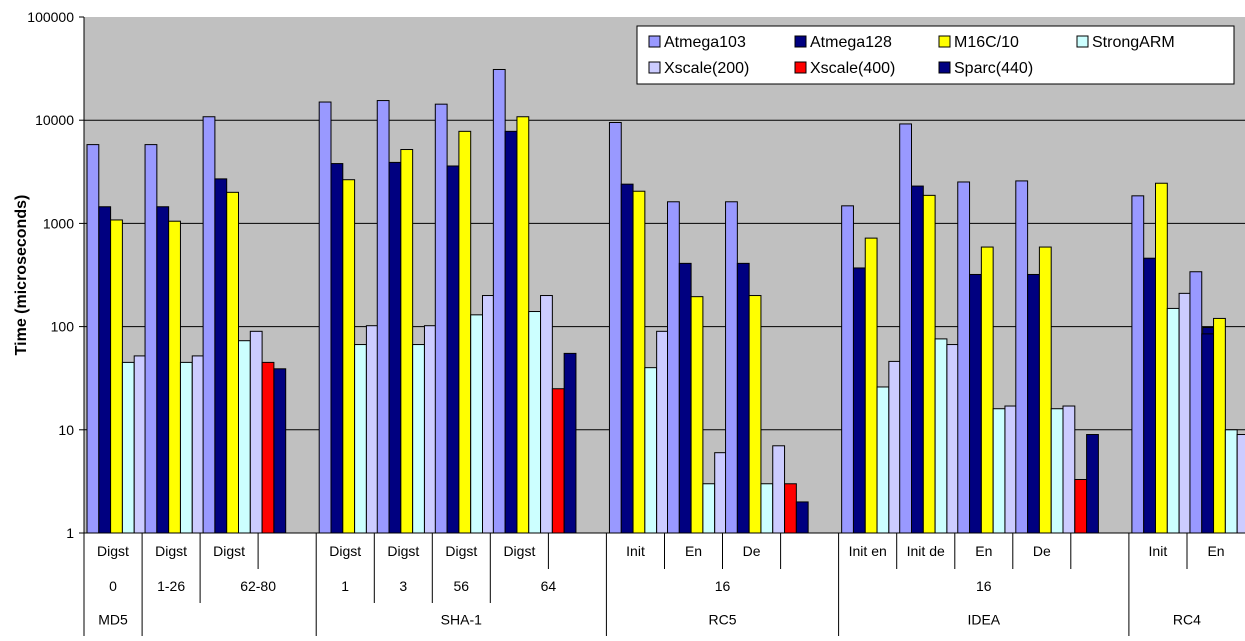  I want to click on y-tick-label: 100000, so click(50, 17).